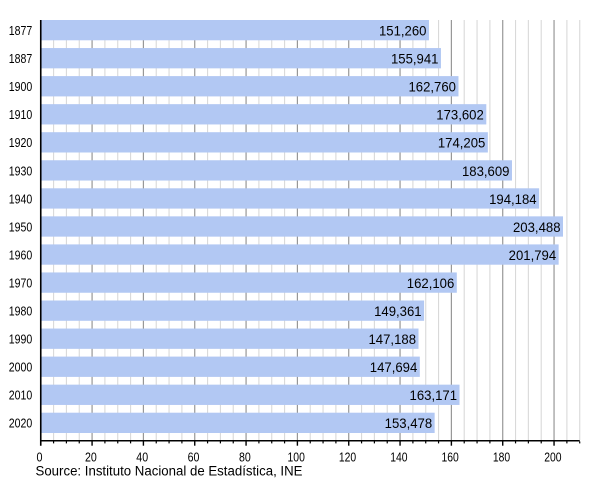 Image resolution: width=600 pixels, height=480 pixels. What do you see at coordinates (21, 254) in the screenshot?
I see `svg-text: 1960` at bounding box center [21, 254].